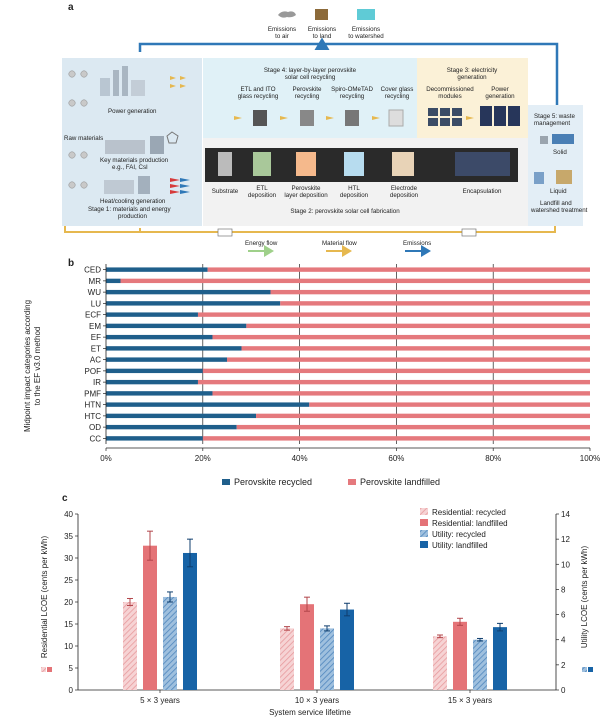 The image size is (610, 720). Describe the element at coordinates (500, 89) in the screenshot. I see `stage3-power-line1: Power` at that location.